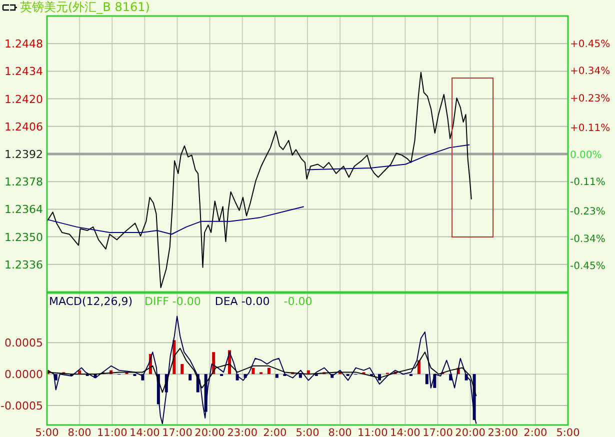 The width and height of the screenshot is (615, 437). I want to click on y-tick-label: 1.2420, so click(23, 99).